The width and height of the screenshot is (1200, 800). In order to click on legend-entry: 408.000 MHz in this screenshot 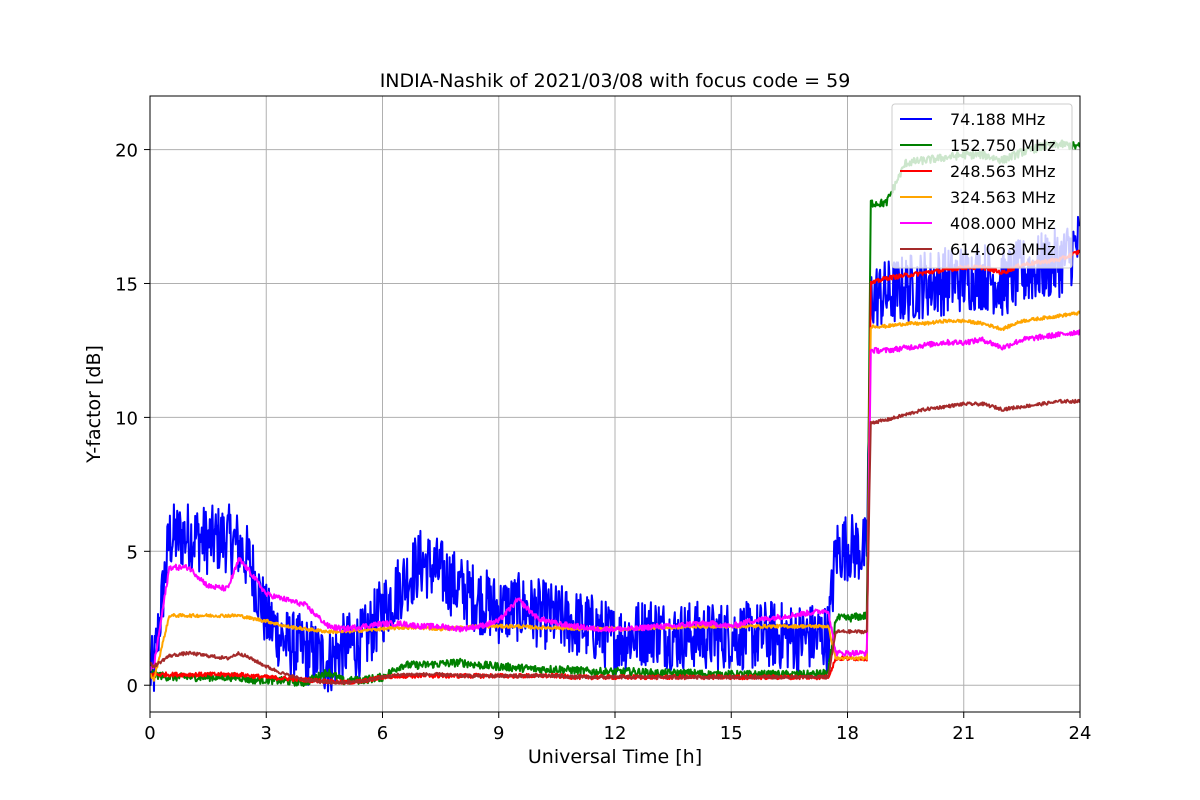, I will do `click(1002, 223)`.